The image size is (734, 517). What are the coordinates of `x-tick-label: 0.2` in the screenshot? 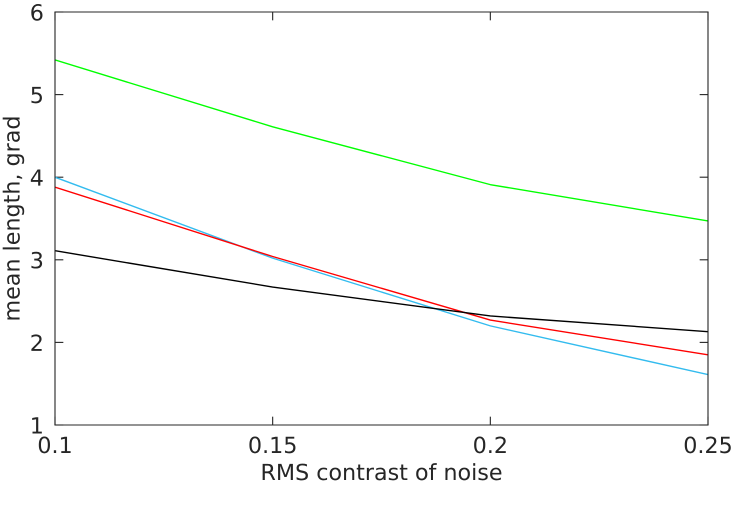 It's located at (490, 445).